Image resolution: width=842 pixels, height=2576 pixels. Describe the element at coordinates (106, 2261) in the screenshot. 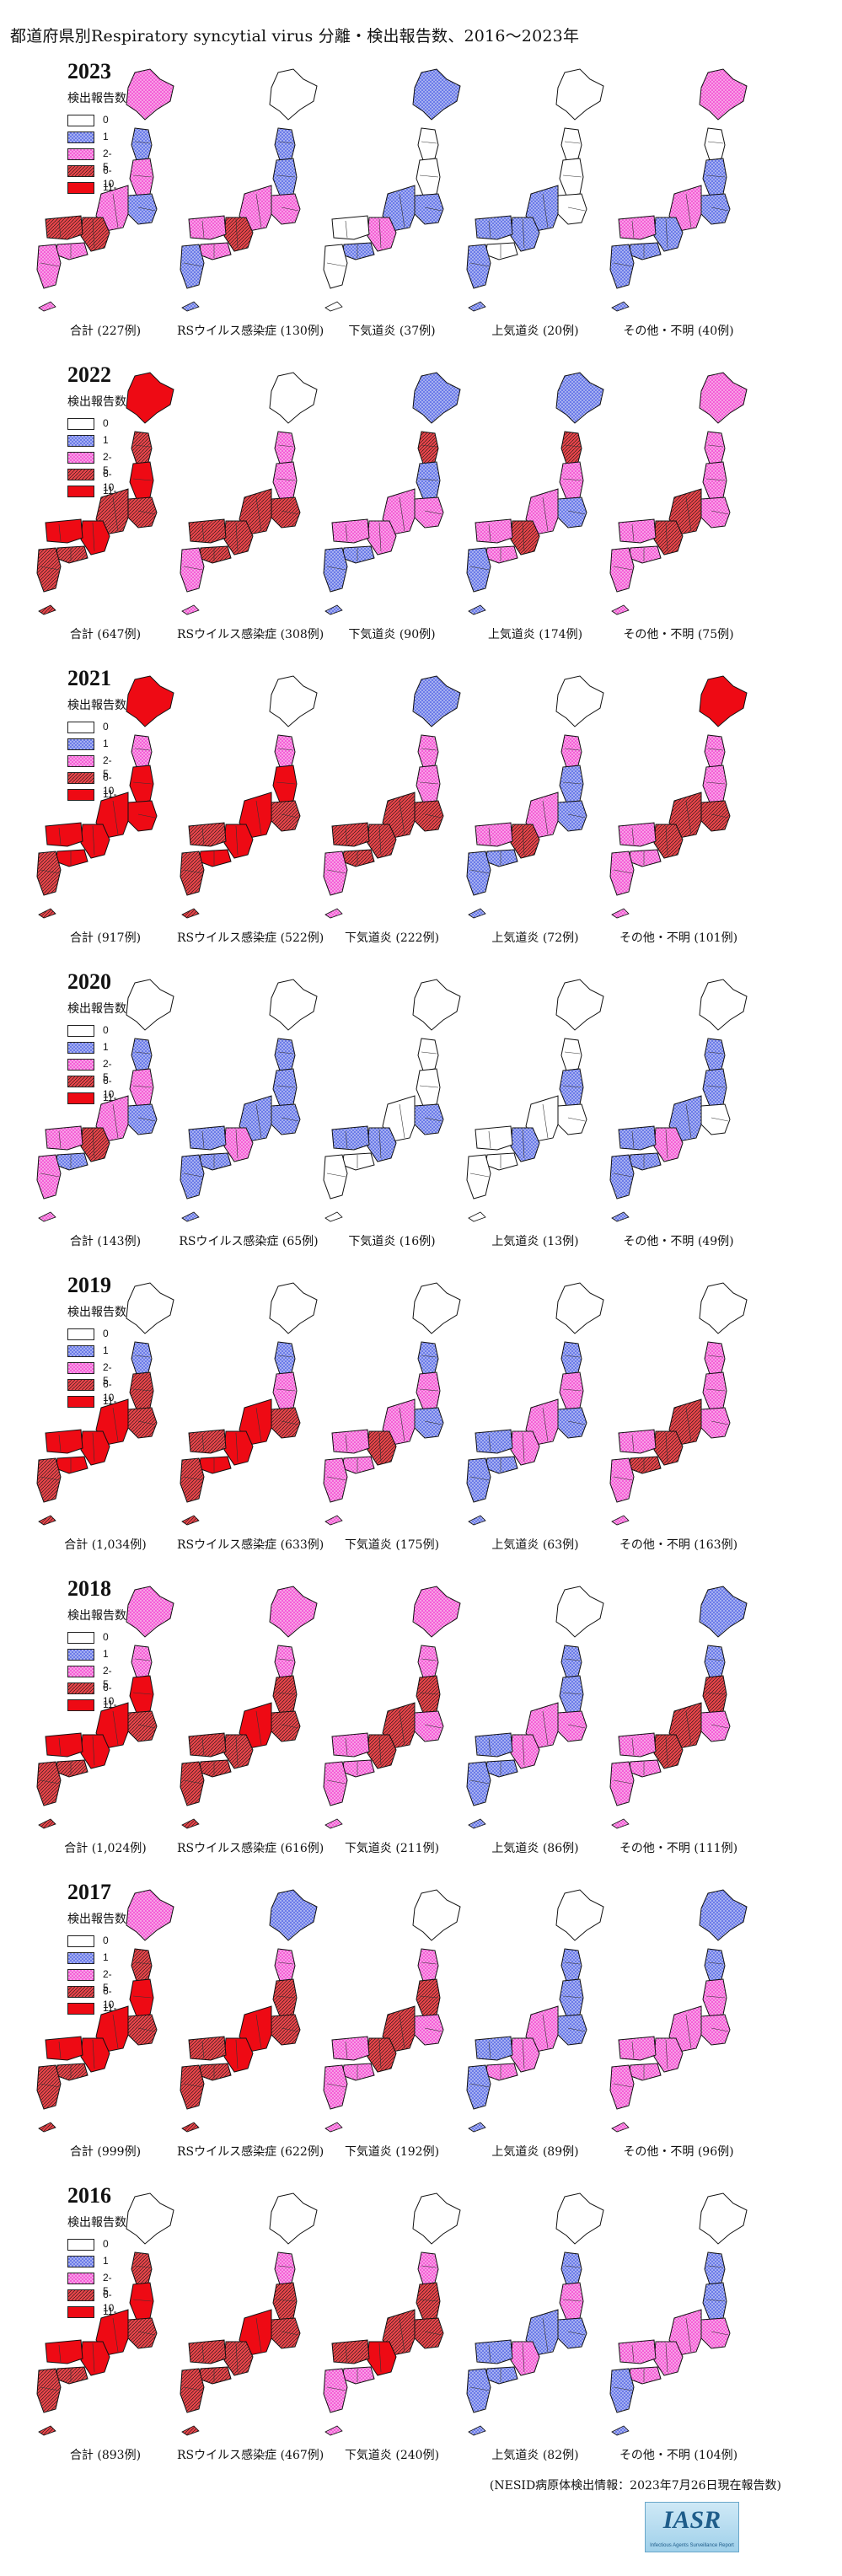

I see `legend-label: 1` at that location.